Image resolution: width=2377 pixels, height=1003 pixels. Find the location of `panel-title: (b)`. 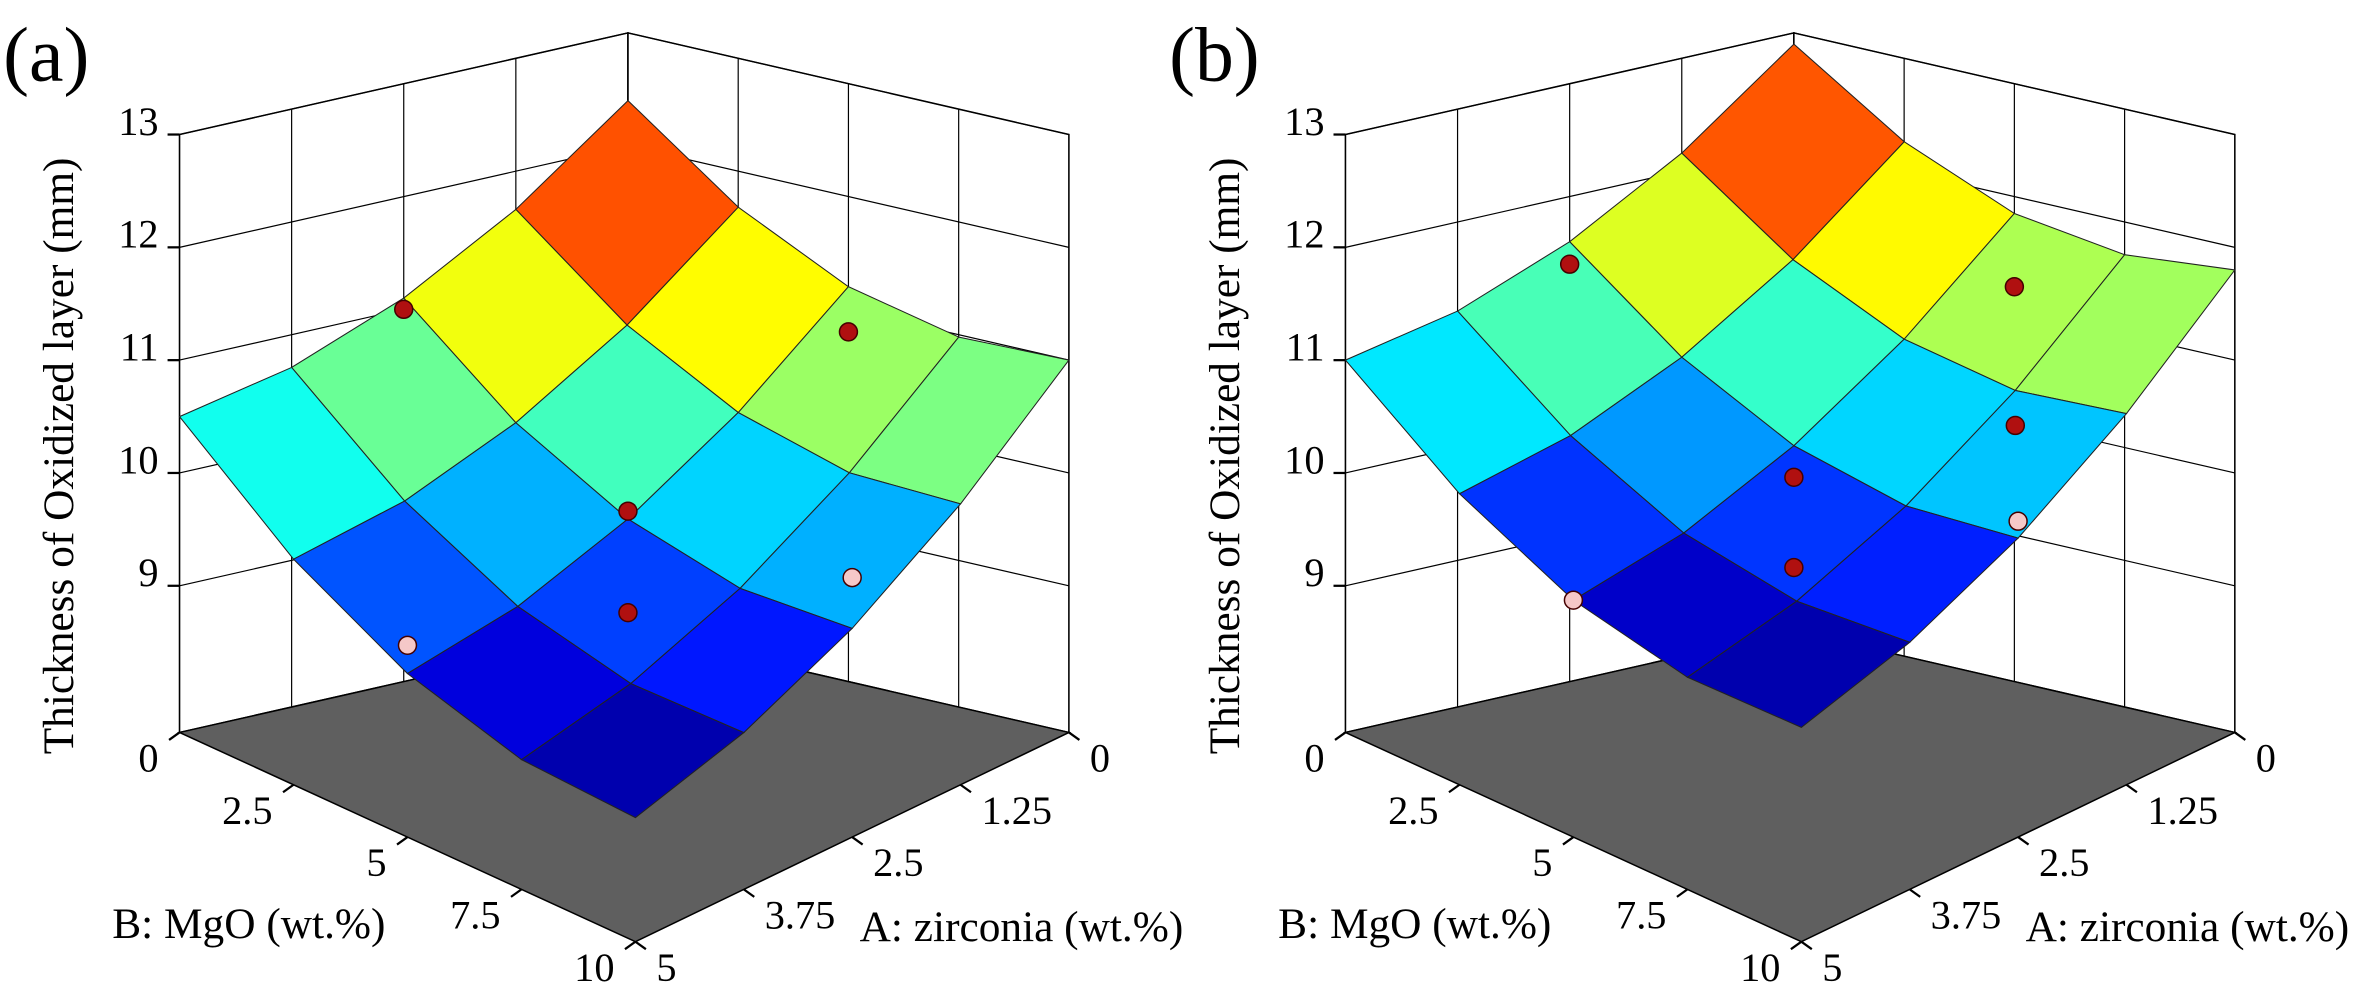

panel-title: (b) is located at coordinates (1214, 55).